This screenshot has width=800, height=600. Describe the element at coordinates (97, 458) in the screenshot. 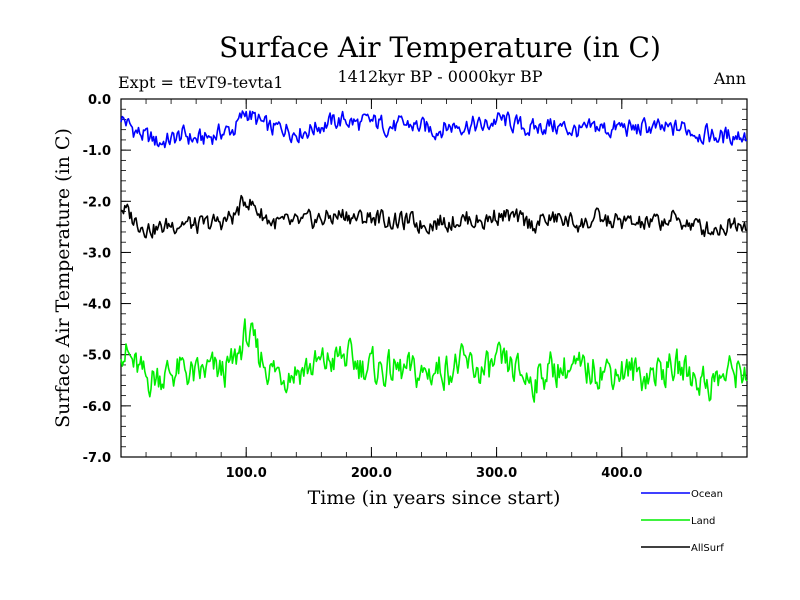

I see `y-tick-label: -7.0` at that location.